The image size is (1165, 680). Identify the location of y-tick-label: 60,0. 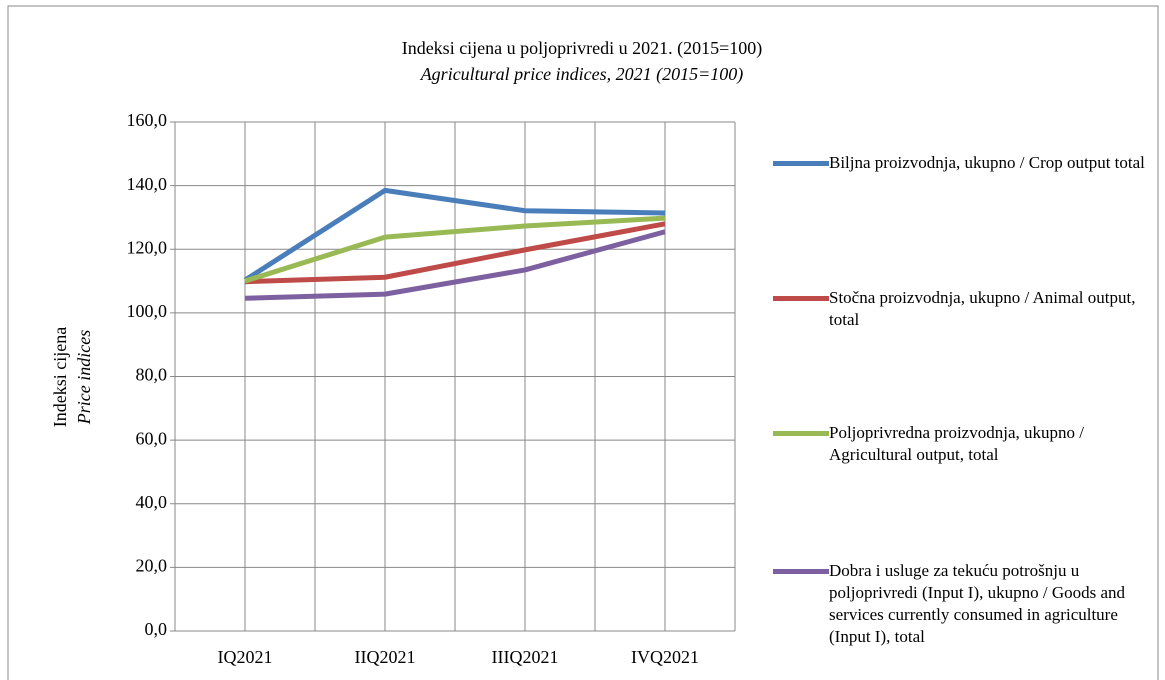
(152, 438).